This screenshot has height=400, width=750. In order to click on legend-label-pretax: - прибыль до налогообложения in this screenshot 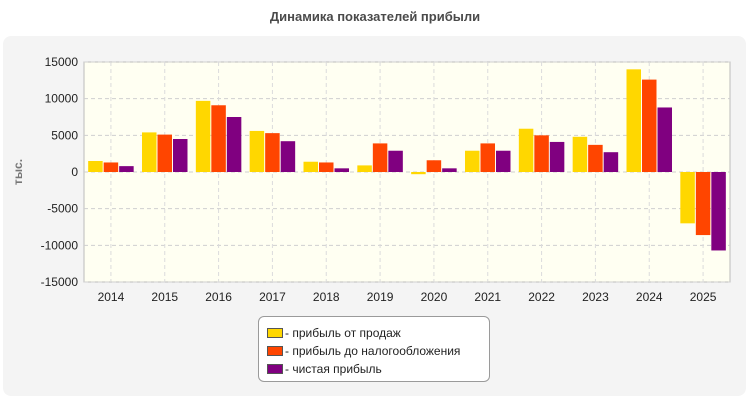, I will do `click(373, 351)`.